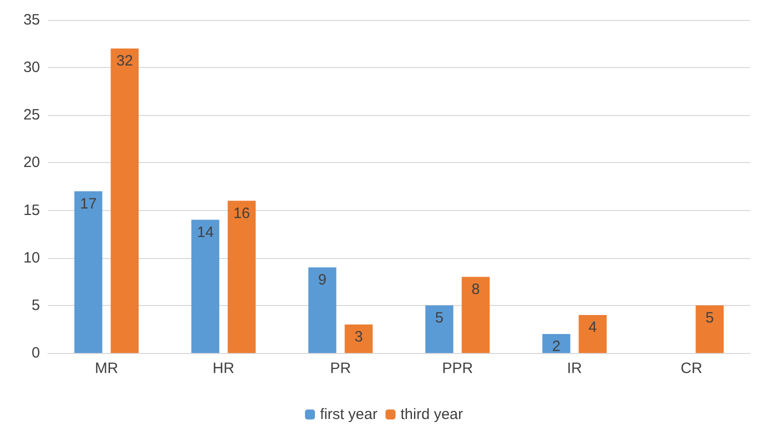 The height and width of the screenshot is (439, 768). What do you see at coordinates (432, 414) in the screenshot?
I see `legend-label: third year` at bounding box center [432, 414].